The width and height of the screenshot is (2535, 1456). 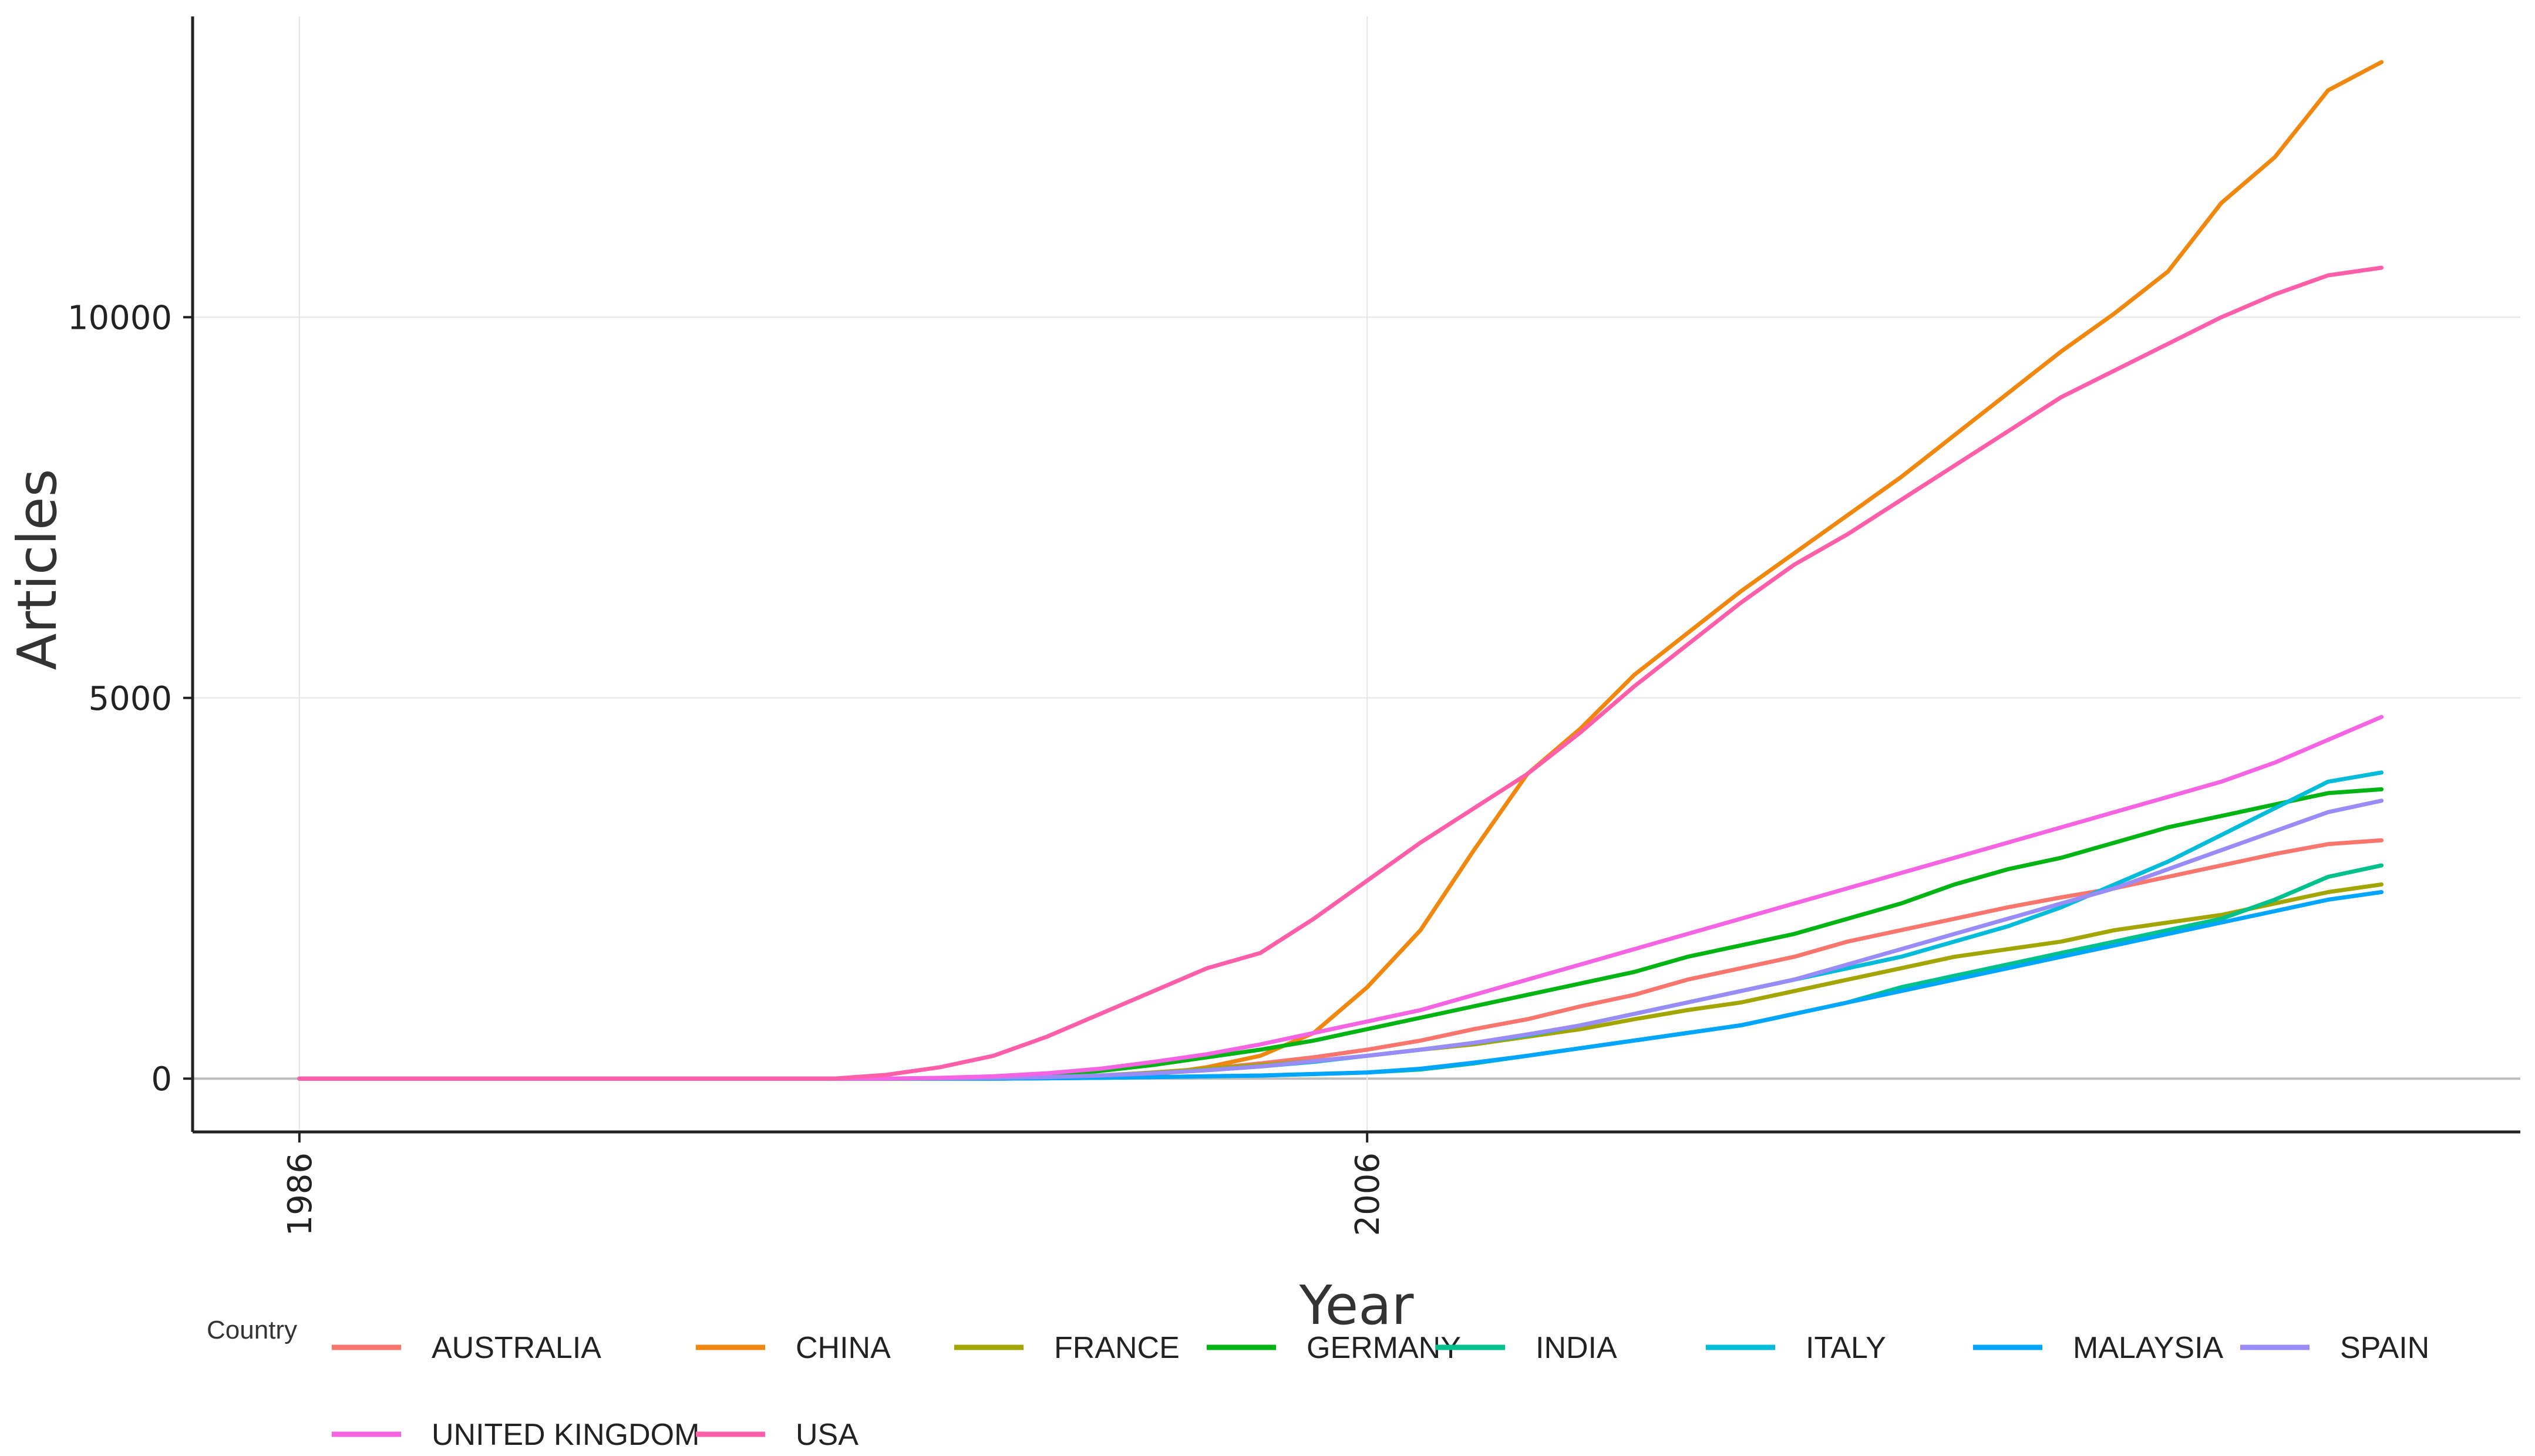 What do you see at coordinates (793, 1348) in the screenshot?
I see `legend-item: CHINA` at bounding box center [793, 1348].